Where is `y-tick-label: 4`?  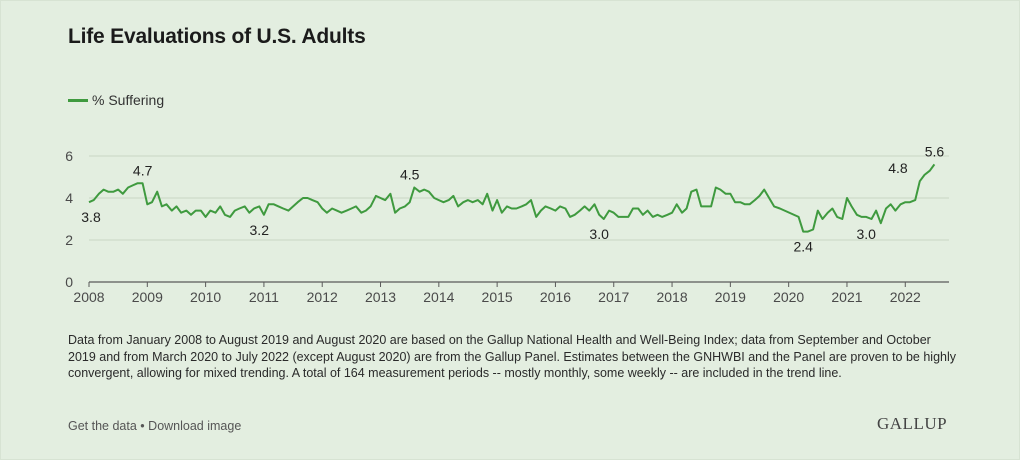 y-tick-label: 4 is located at coordinates (69, 198).